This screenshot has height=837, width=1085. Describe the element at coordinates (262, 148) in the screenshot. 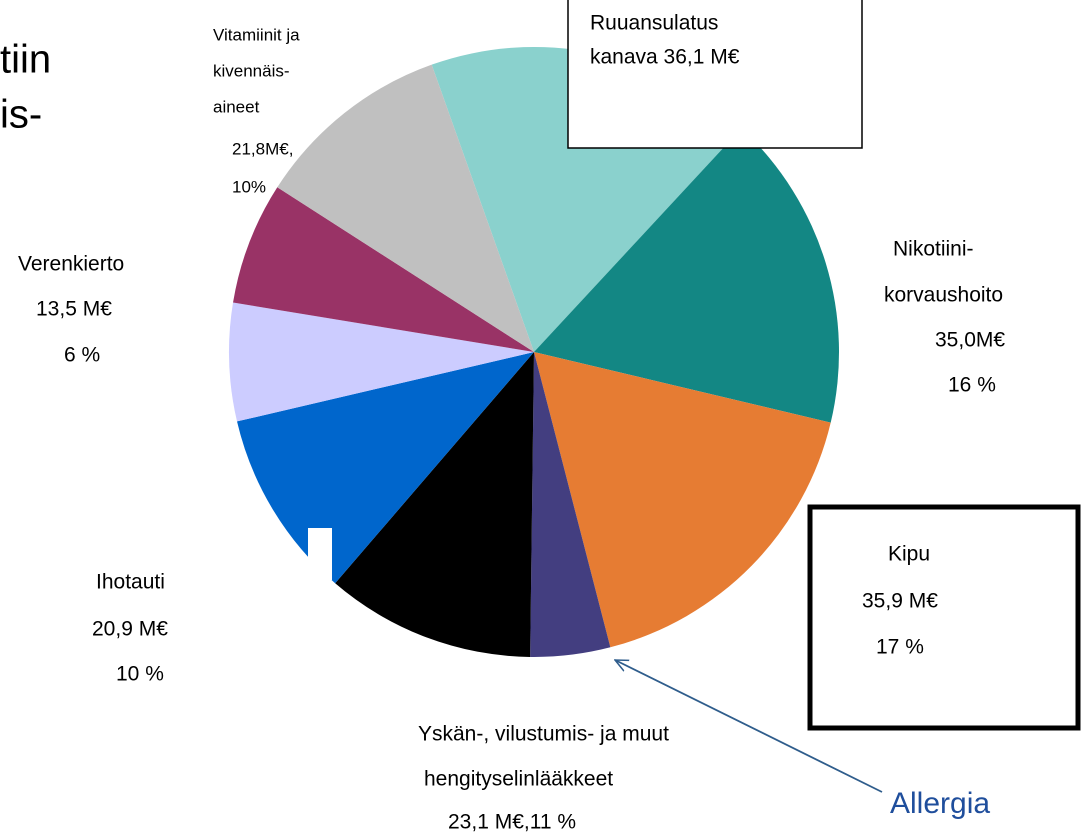

I see `slice-label: 21,8M€,` at that location.